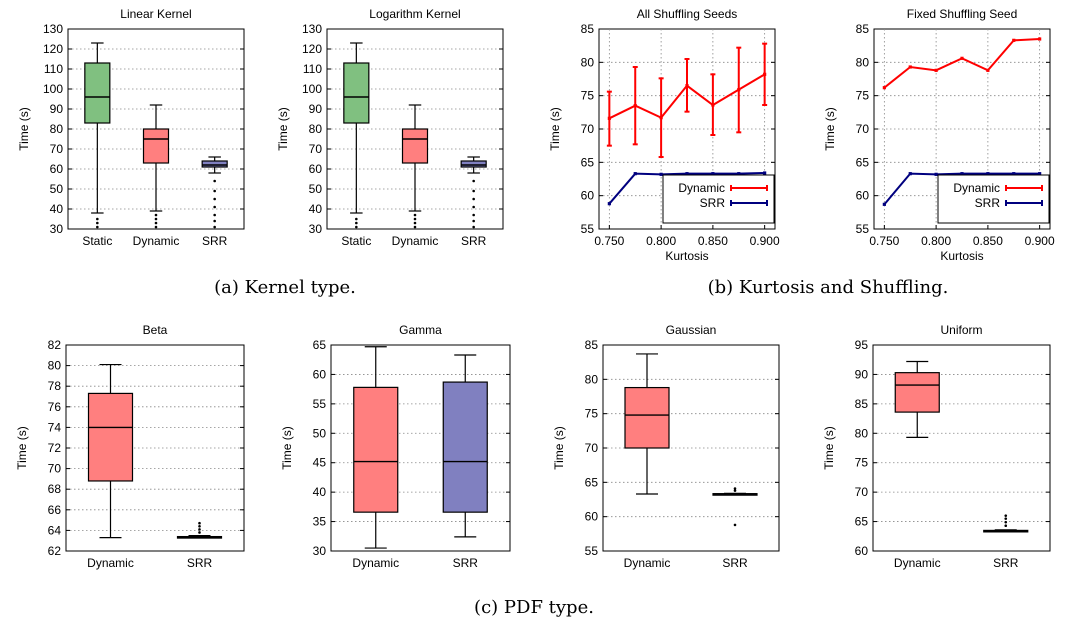 This screenshot has width=1068, height=631. I want to click on linear-kernel-xtick-label: Dynamic, so click(156, 241).